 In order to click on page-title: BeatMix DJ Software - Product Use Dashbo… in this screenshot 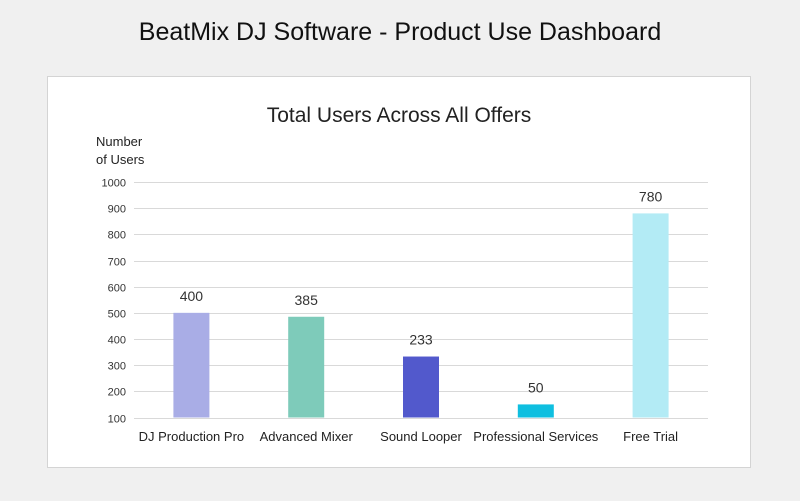, I will do `click(400, 32)`.